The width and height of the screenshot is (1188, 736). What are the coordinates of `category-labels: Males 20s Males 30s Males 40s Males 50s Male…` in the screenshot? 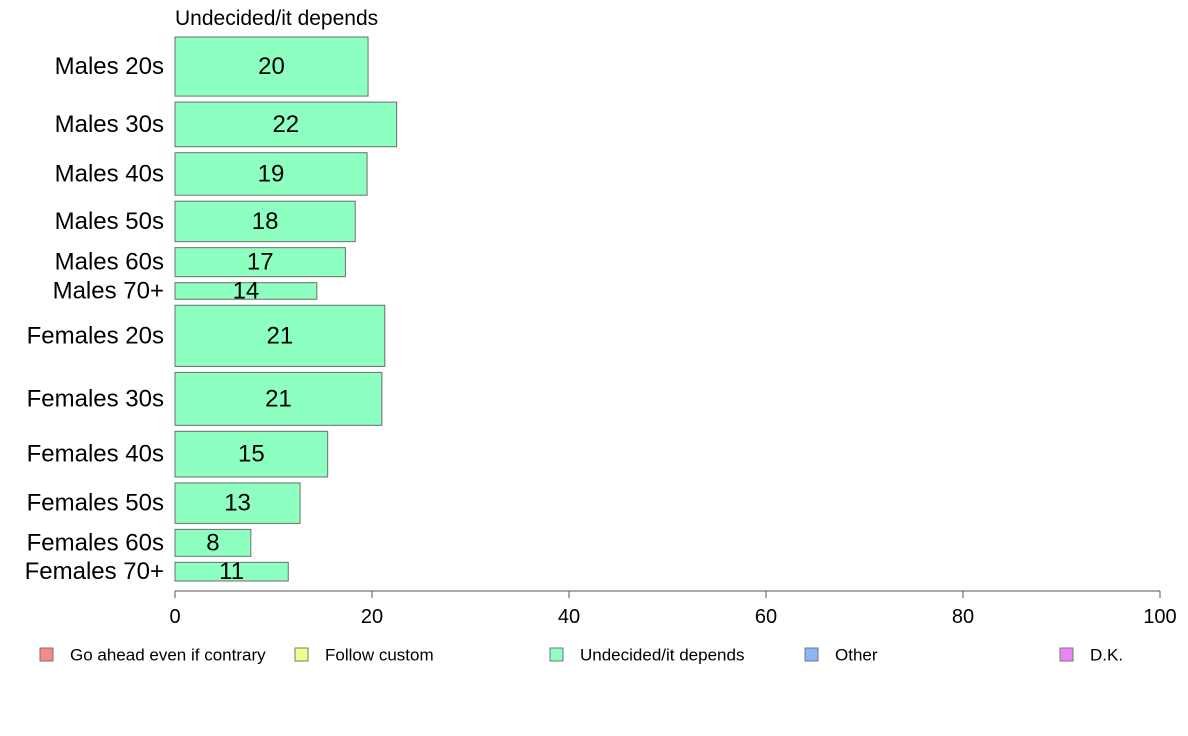 It's located at (94, 319).